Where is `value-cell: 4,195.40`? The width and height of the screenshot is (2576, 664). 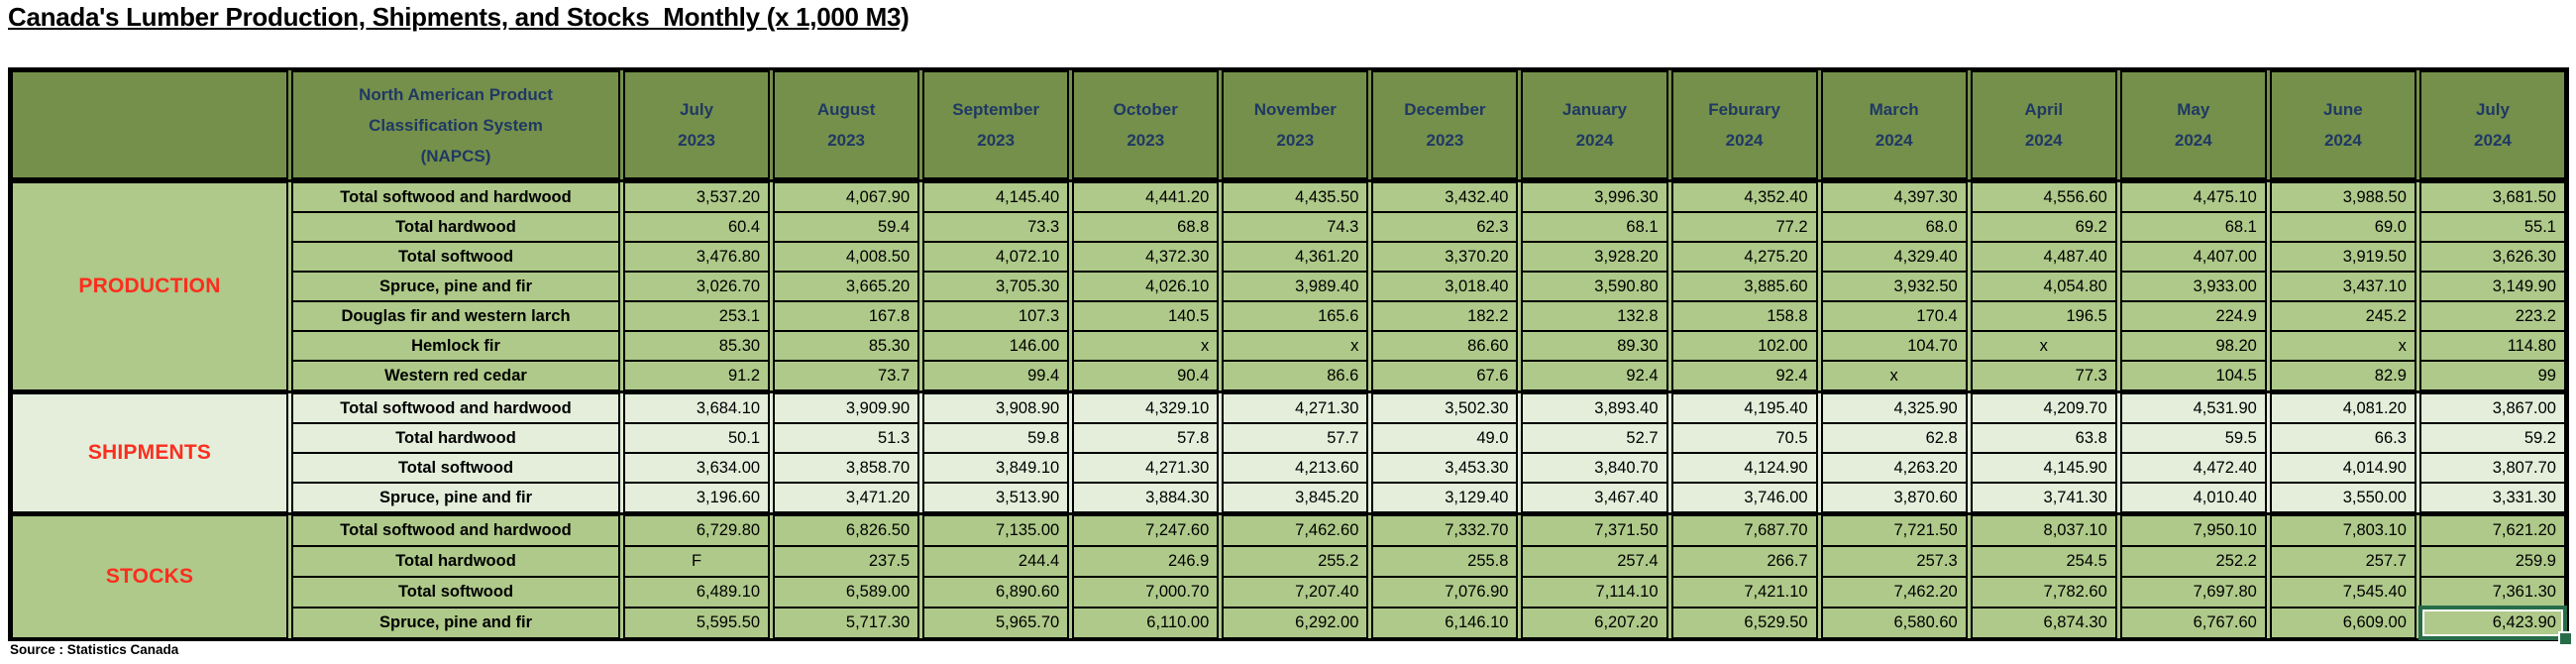
value-cell: 4,195.40 is located at coordinates (1744, 408).